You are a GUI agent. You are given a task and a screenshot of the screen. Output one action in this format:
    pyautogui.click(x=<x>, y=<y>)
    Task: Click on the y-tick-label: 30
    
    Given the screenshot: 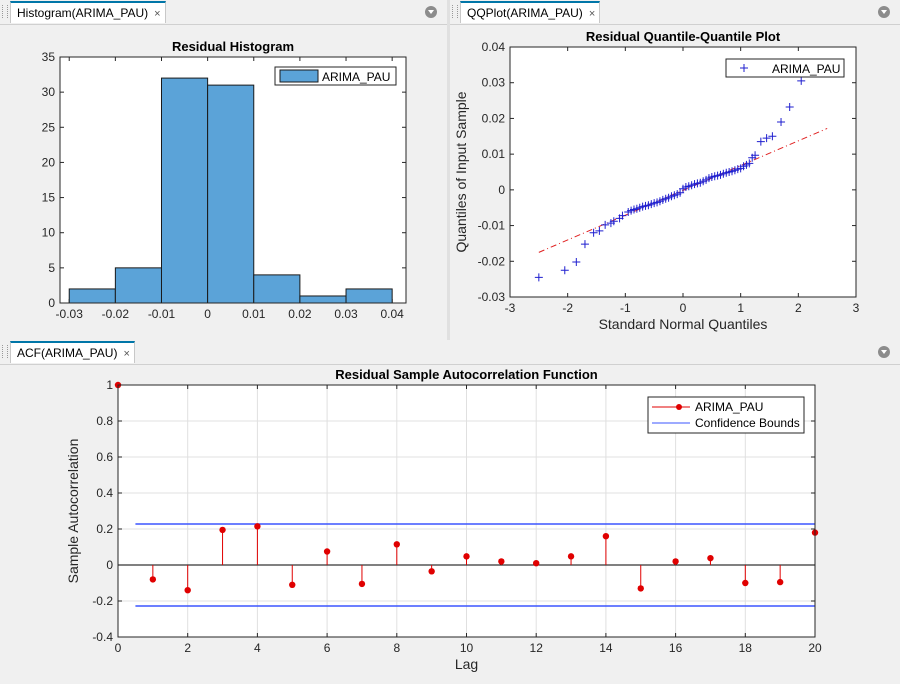 What is the action you would take?
    pyautogui.click(x=49, y=92)
    